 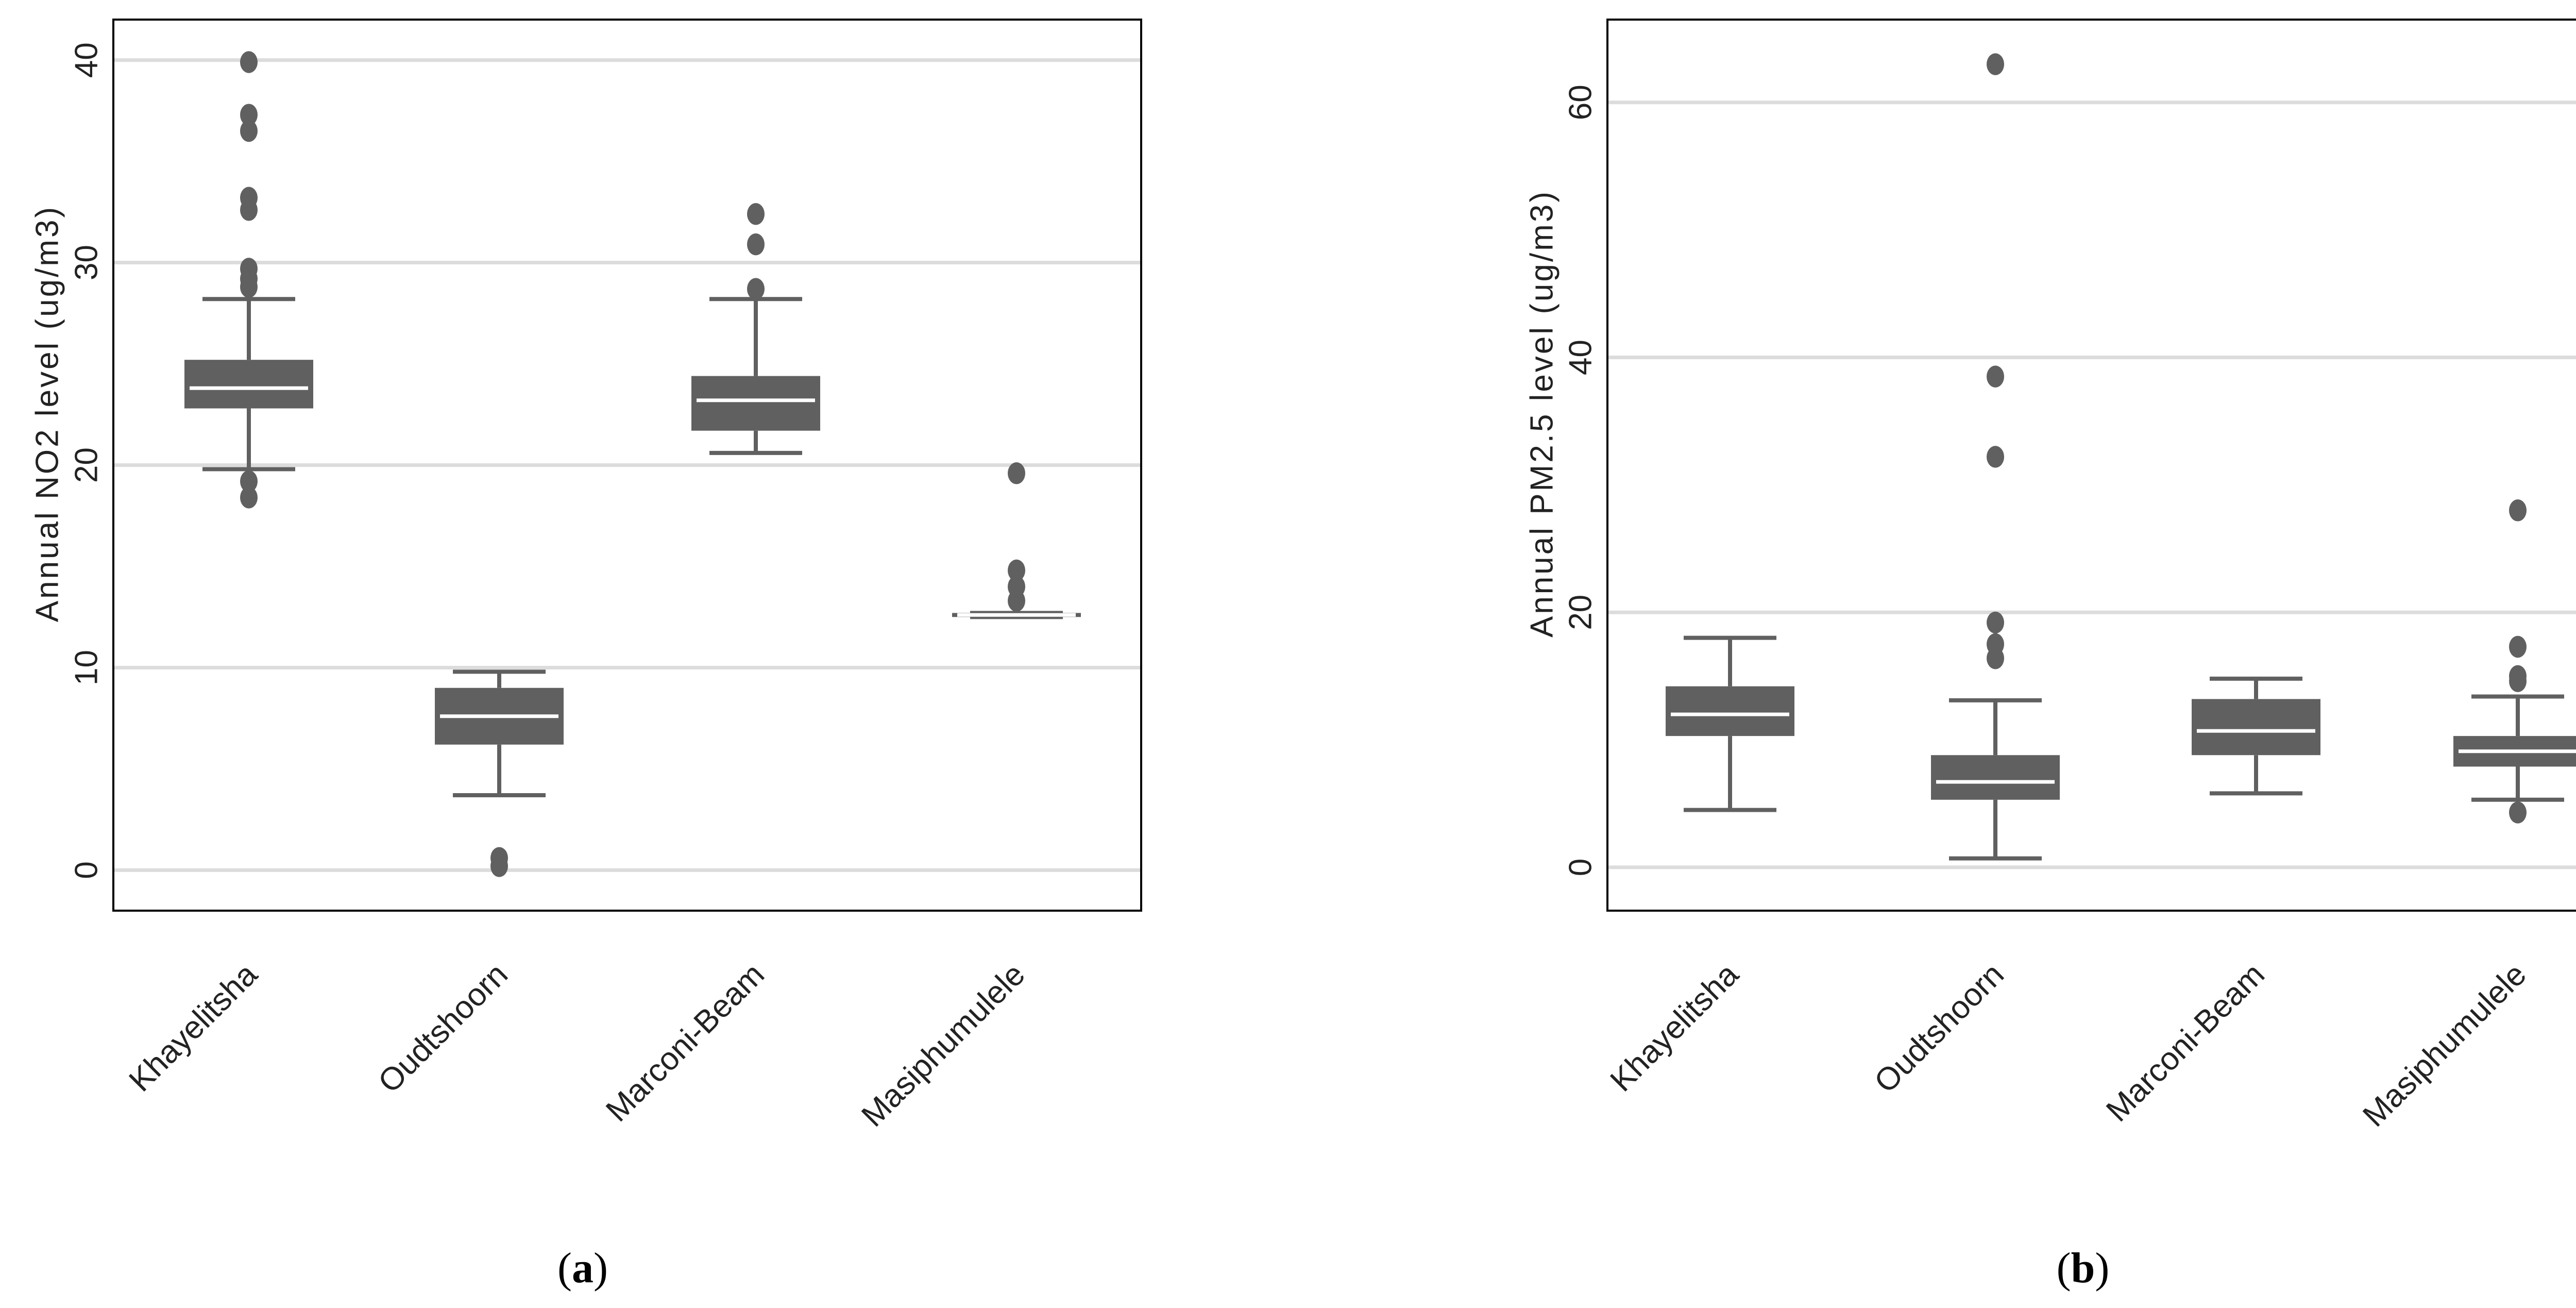 I want to click on y-axis-label: Annual NO2 level (ug/m3), so click(x=47, y=413).